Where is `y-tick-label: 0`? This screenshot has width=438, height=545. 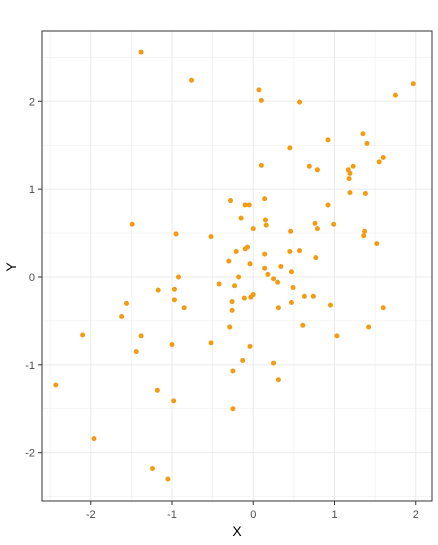
y-tick-label: 0 is located at coordinates (32, 278).